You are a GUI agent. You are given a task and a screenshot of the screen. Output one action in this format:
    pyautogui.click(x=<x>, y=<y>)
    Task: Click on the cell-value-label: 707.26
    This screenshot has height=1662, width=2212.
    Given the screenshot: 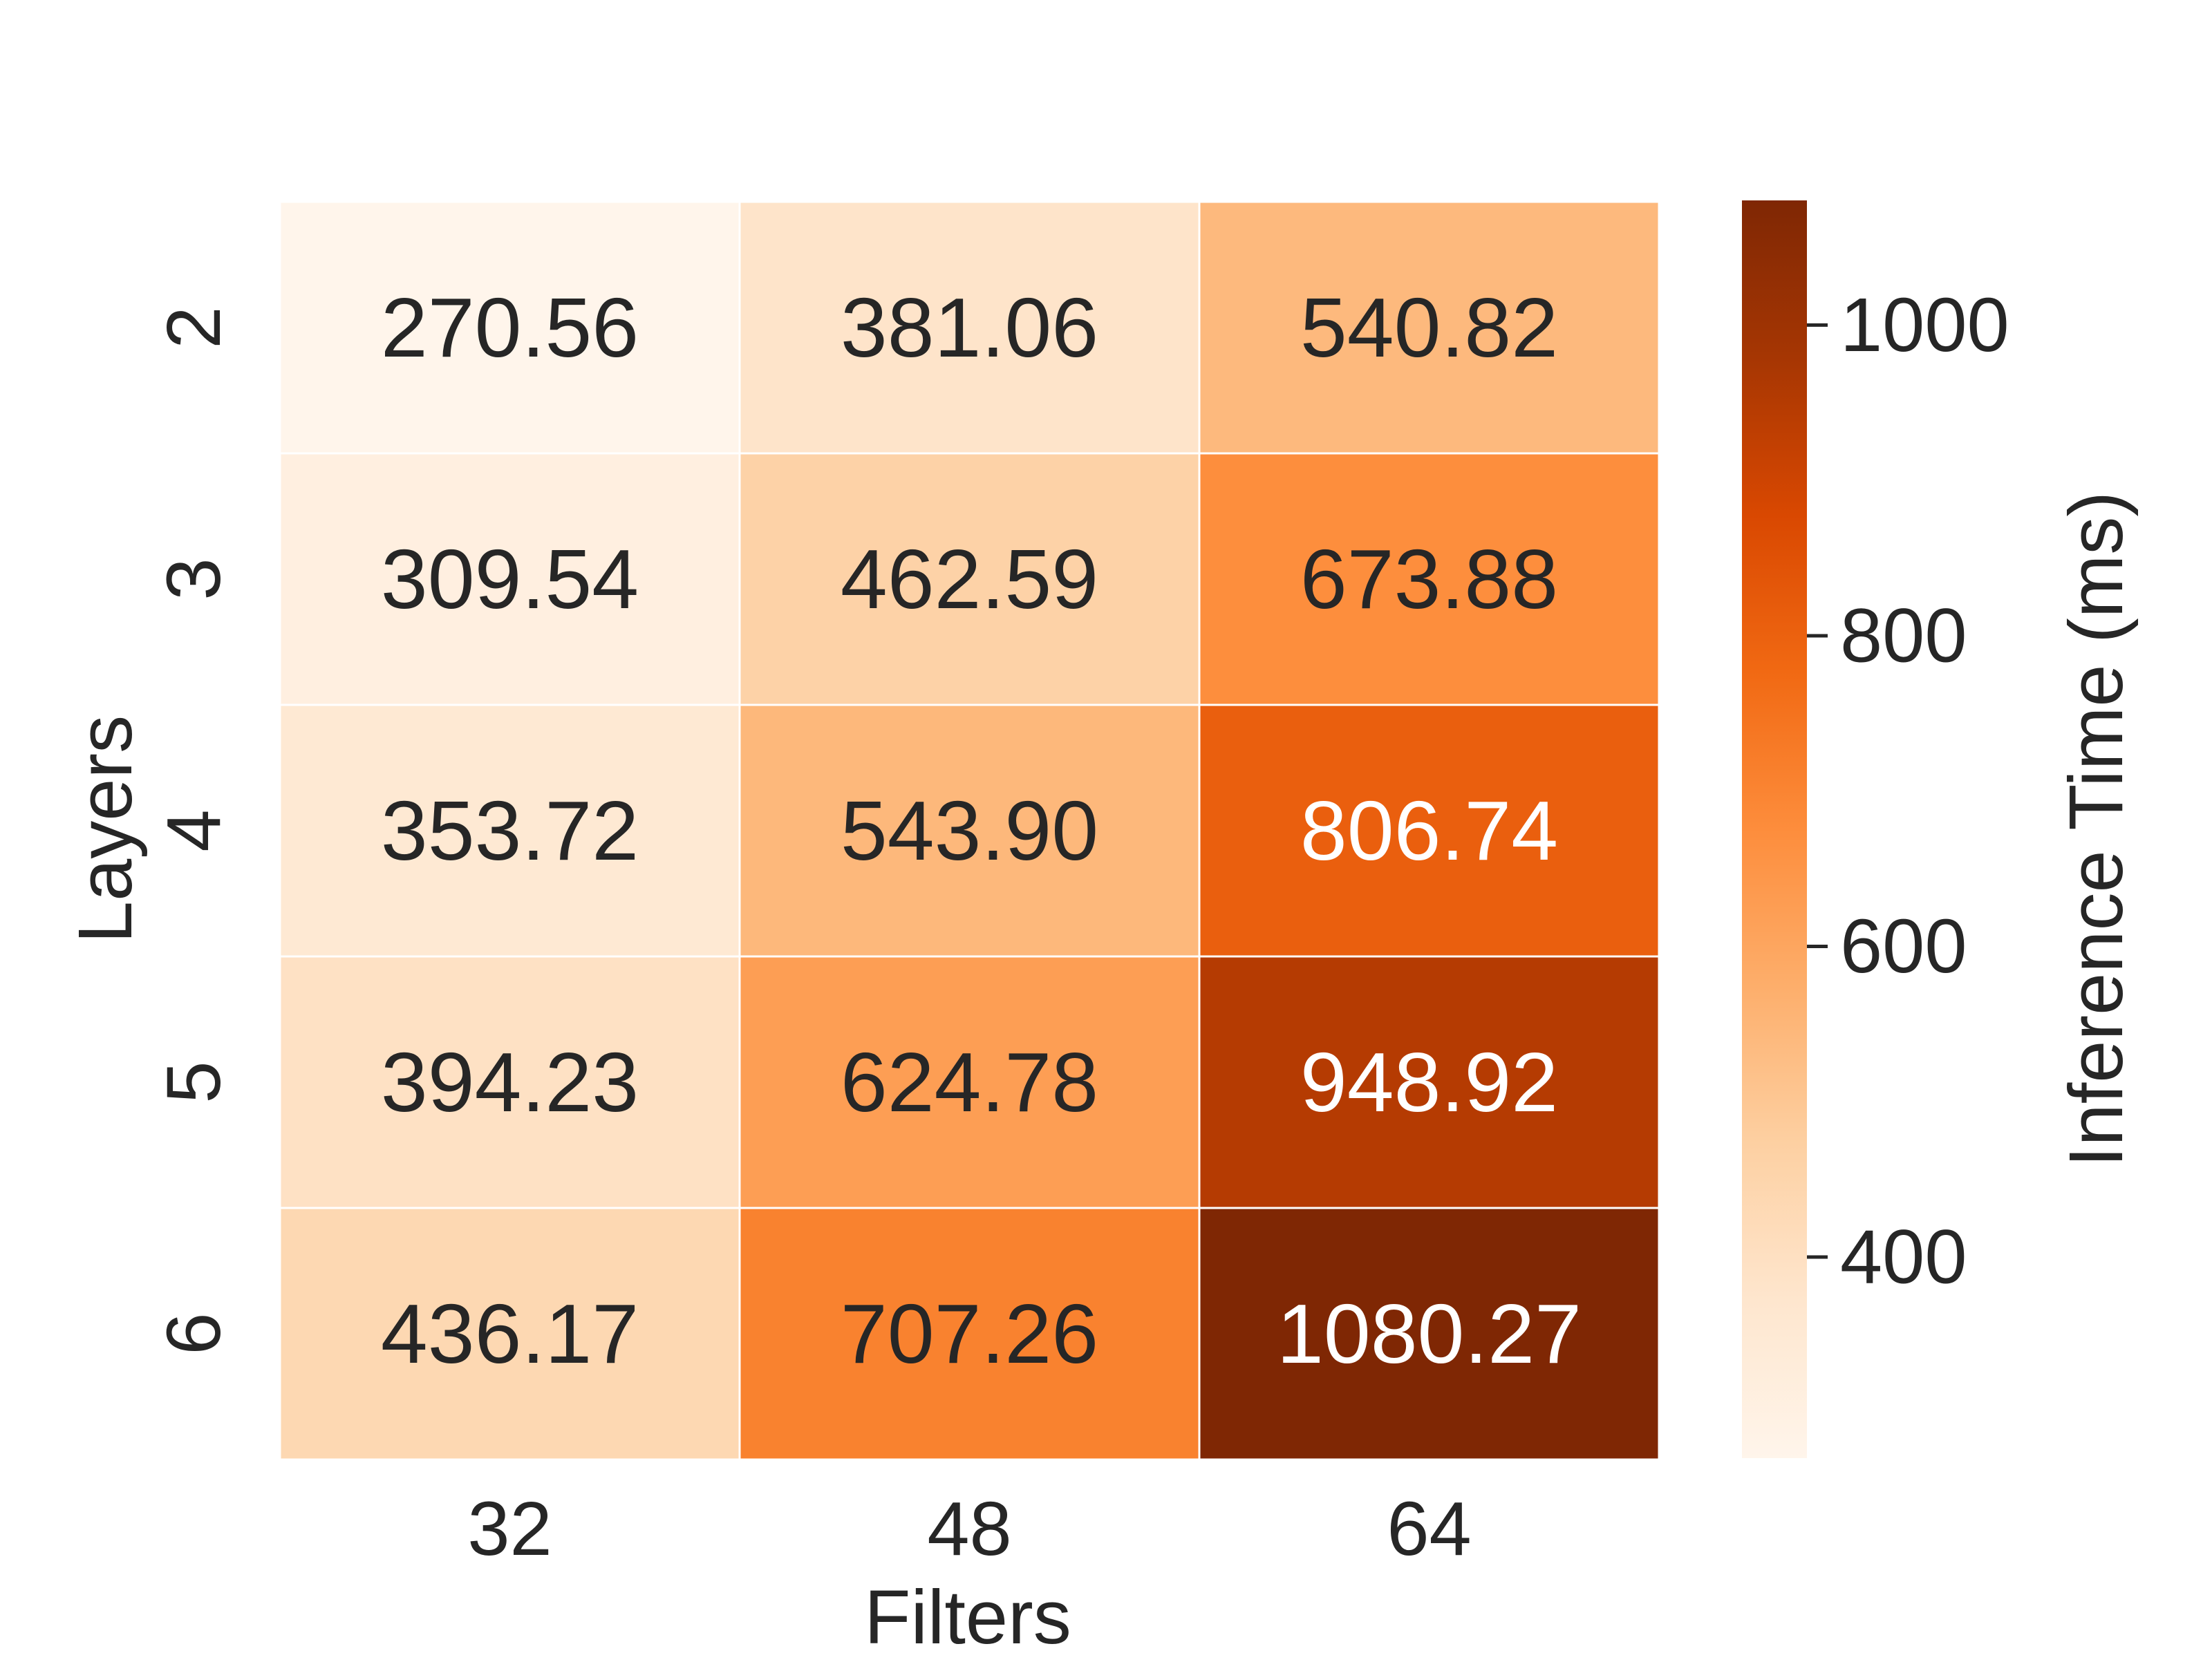 What is the action you would take?
    pyautogui.click(x=969, y=1334)
    